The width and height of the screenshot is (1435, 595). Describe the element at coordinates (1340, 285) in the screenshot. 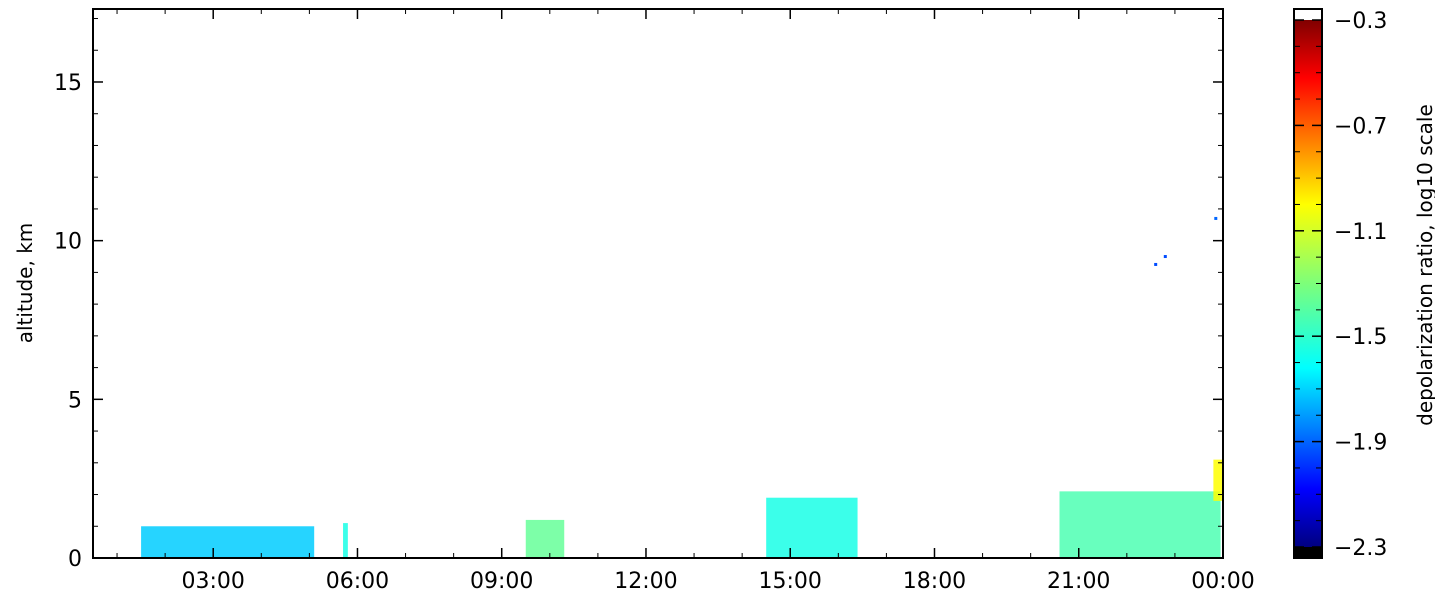

I see `colorbar-ticks: −0.3 −0.7 −1.1 −1.5 −1.9 −2.3` at that location.